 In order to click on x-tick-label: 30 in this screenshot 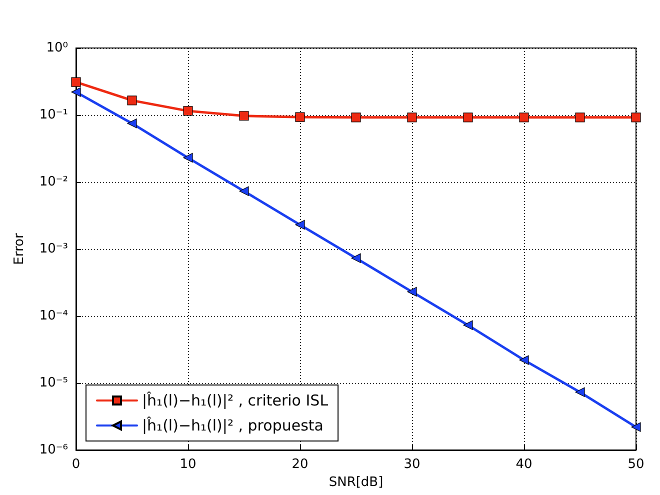, I will do `click(412, 464)`.